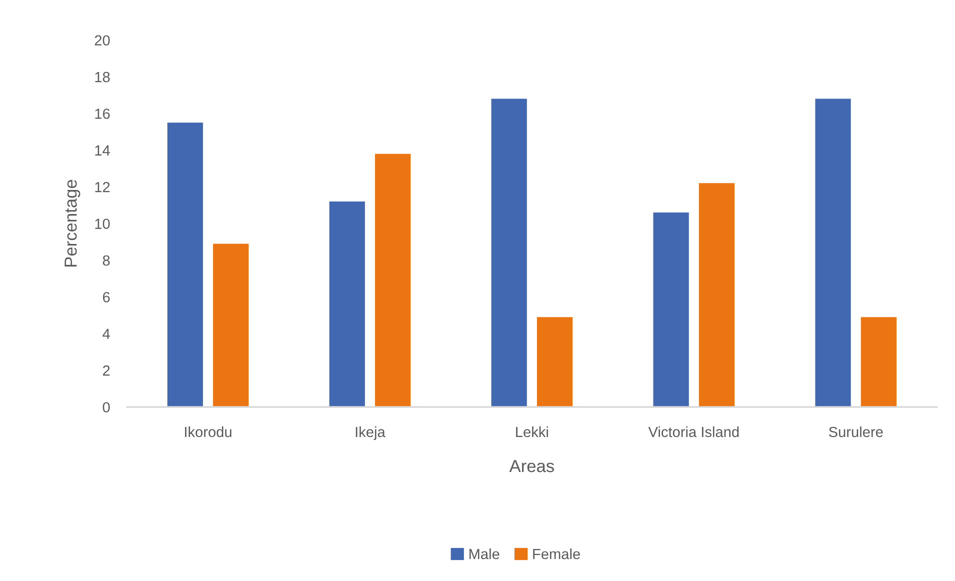 The height and width of the screenshot is (581, 955). Describe the element at coordinates (371, 433) in the screenshot. I see `x-tick-label: Ikeja` at that location.